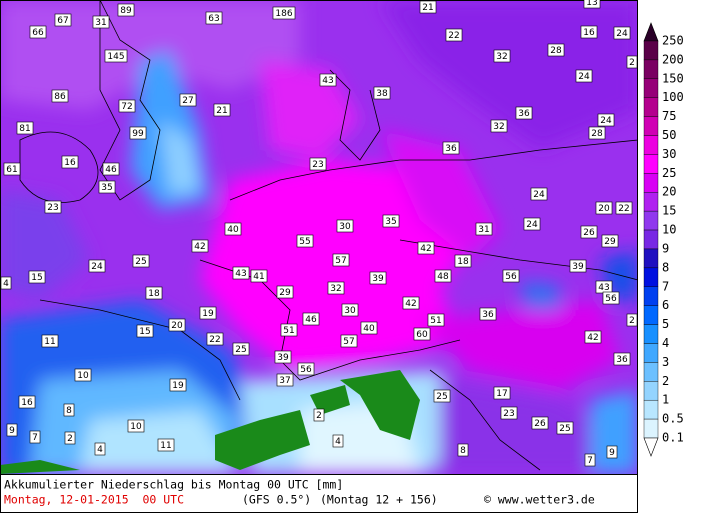 The height and width of the screenshot is (513, 704). I want to click on colorbar-label: 7, so click(665, 286).